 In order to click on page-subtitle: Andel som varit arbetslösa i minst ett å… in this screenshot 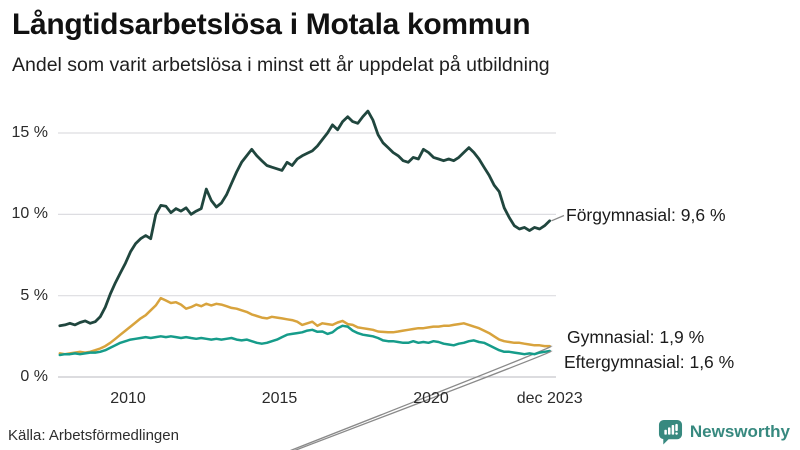, I will do `click(281, 65)`.